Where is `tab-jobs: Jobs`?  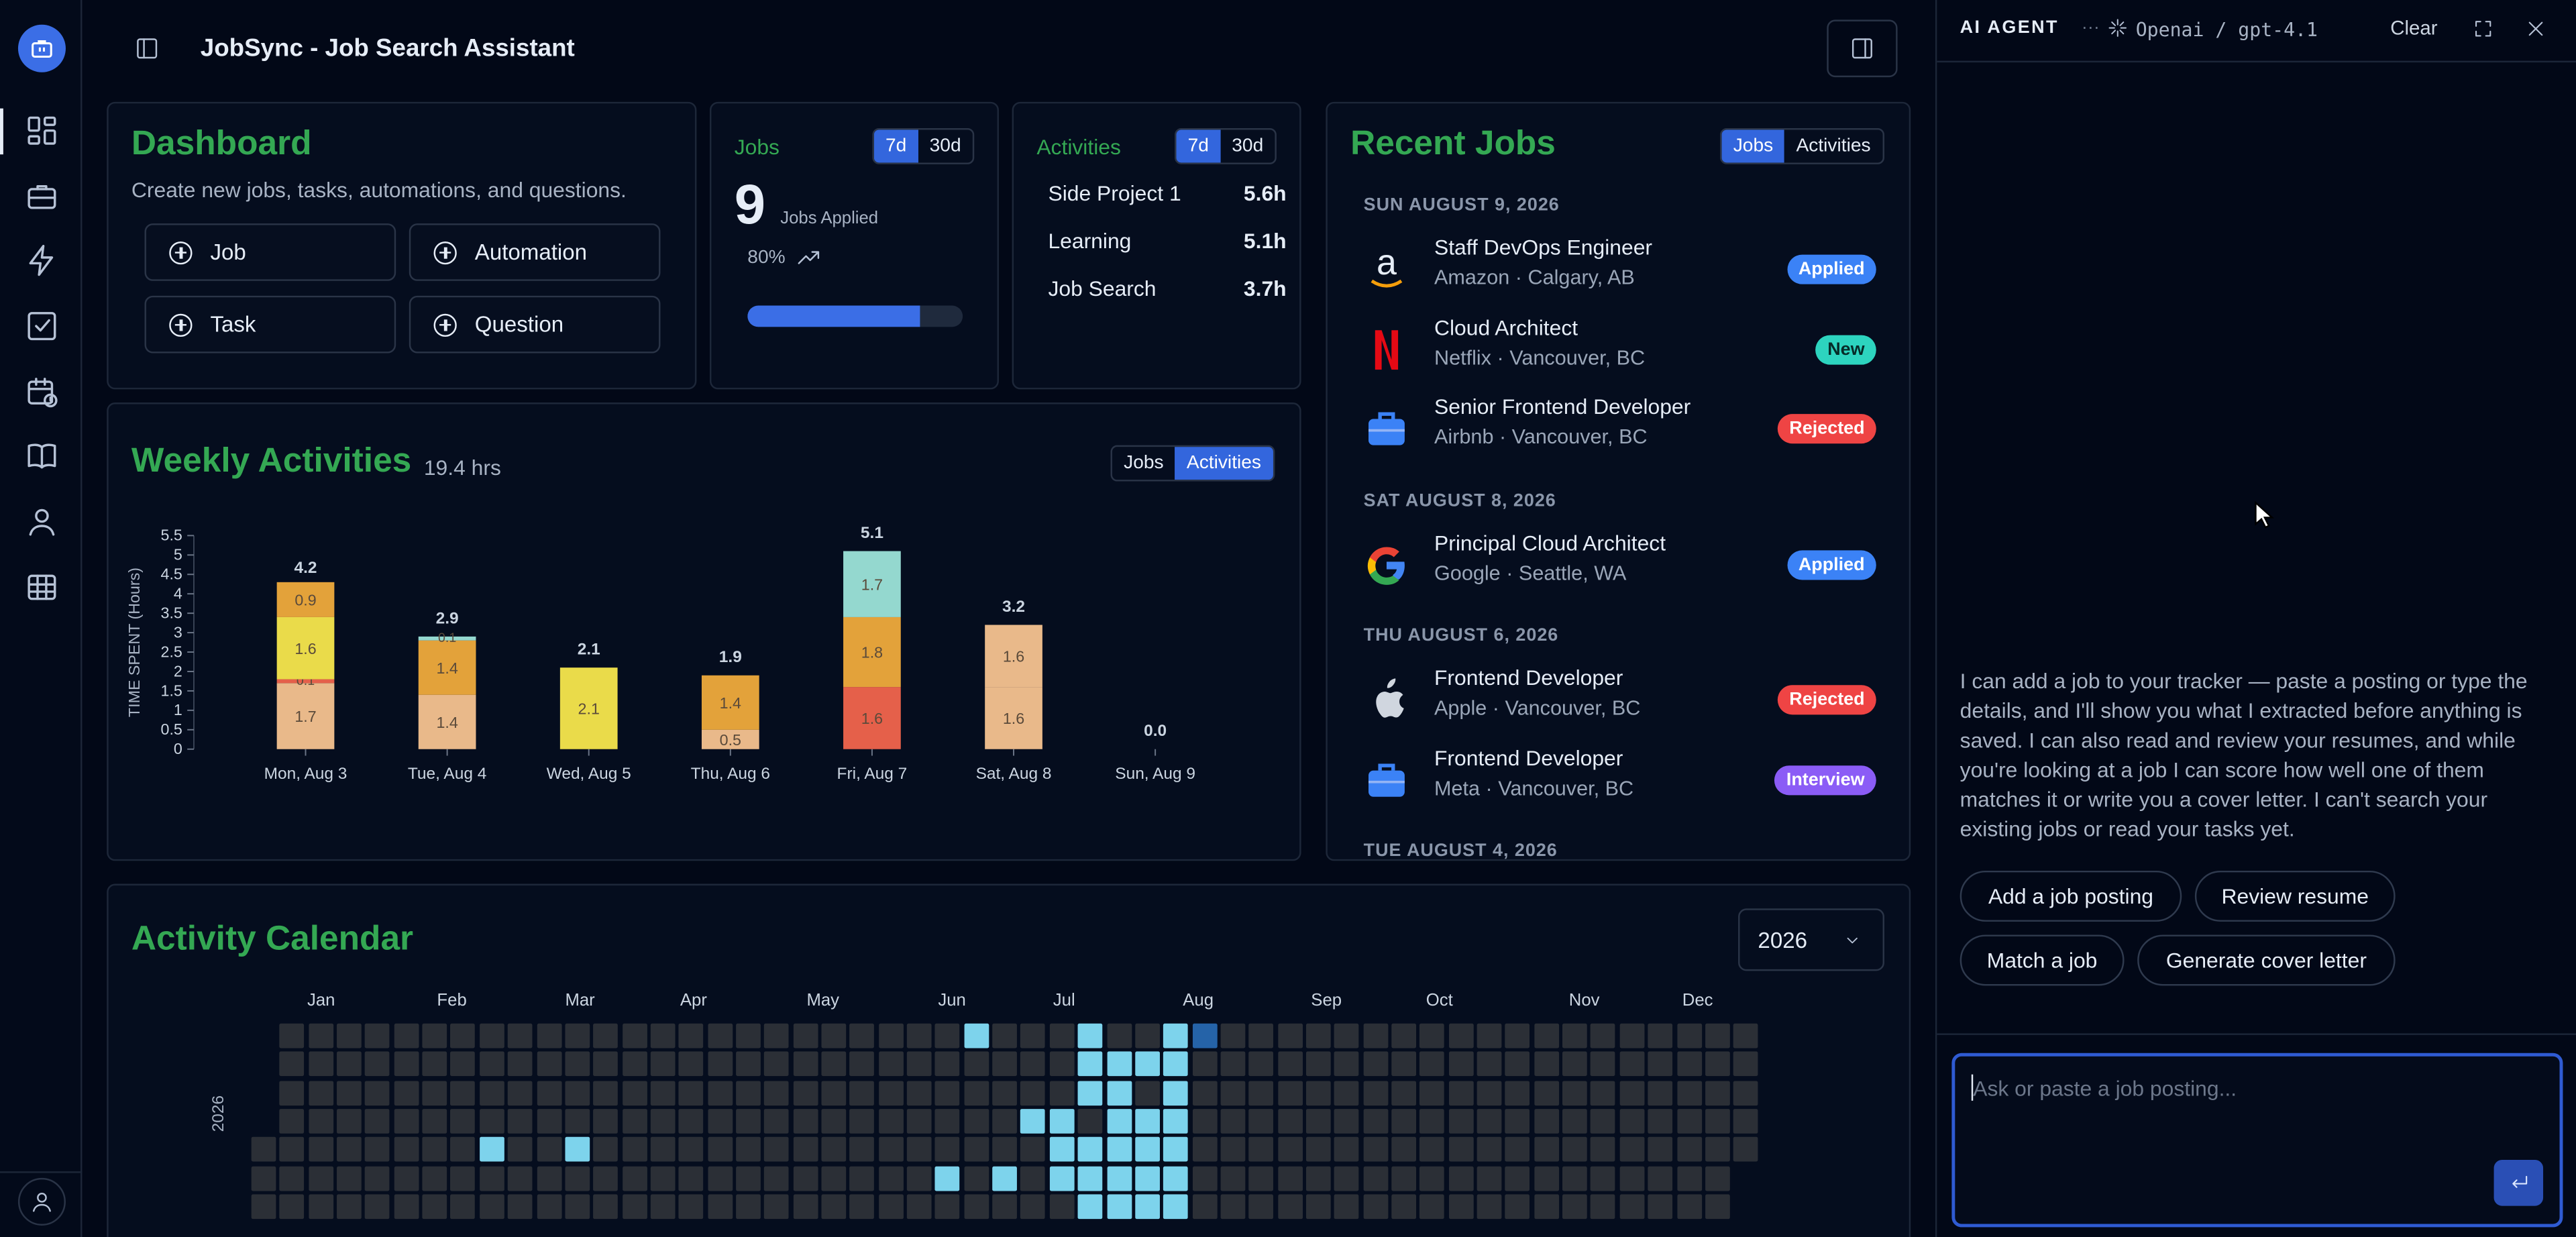
tab-jobs: Jobs is located at coordinates (1753, 146).